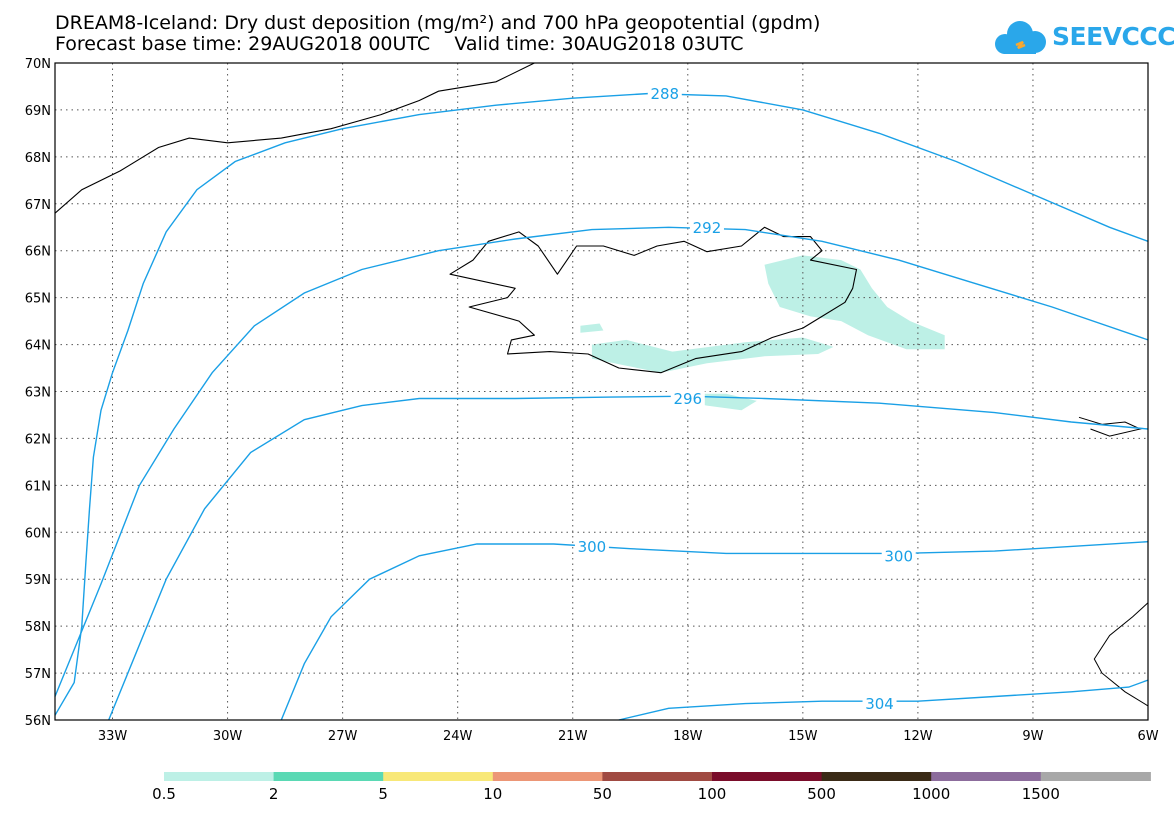  I want to click on lat-label: 64N, so click(38, 346).